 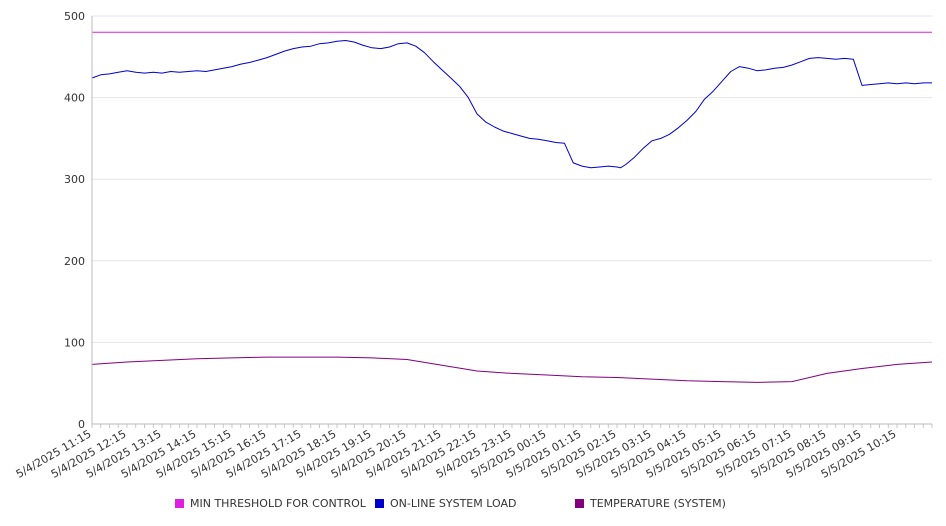 I want to click on y-tick-label: 100, so click(x=74, y=342).